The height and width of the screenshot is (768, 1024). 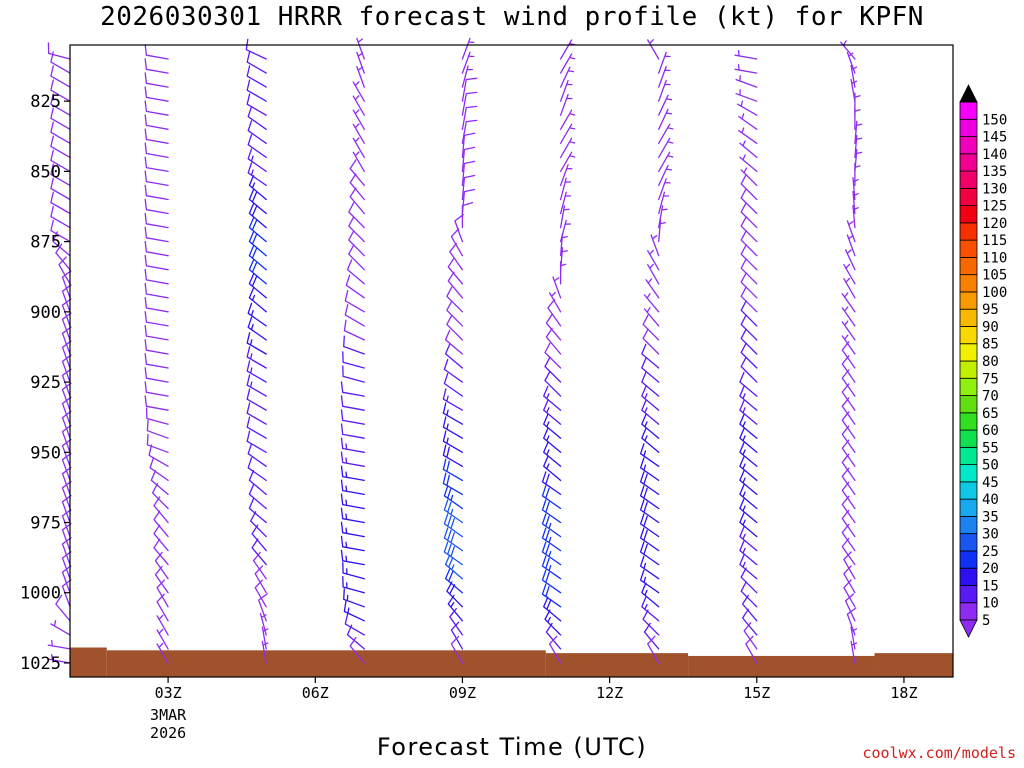 I want to click on y-tick-label: 1000, so click(x=40, y=594).